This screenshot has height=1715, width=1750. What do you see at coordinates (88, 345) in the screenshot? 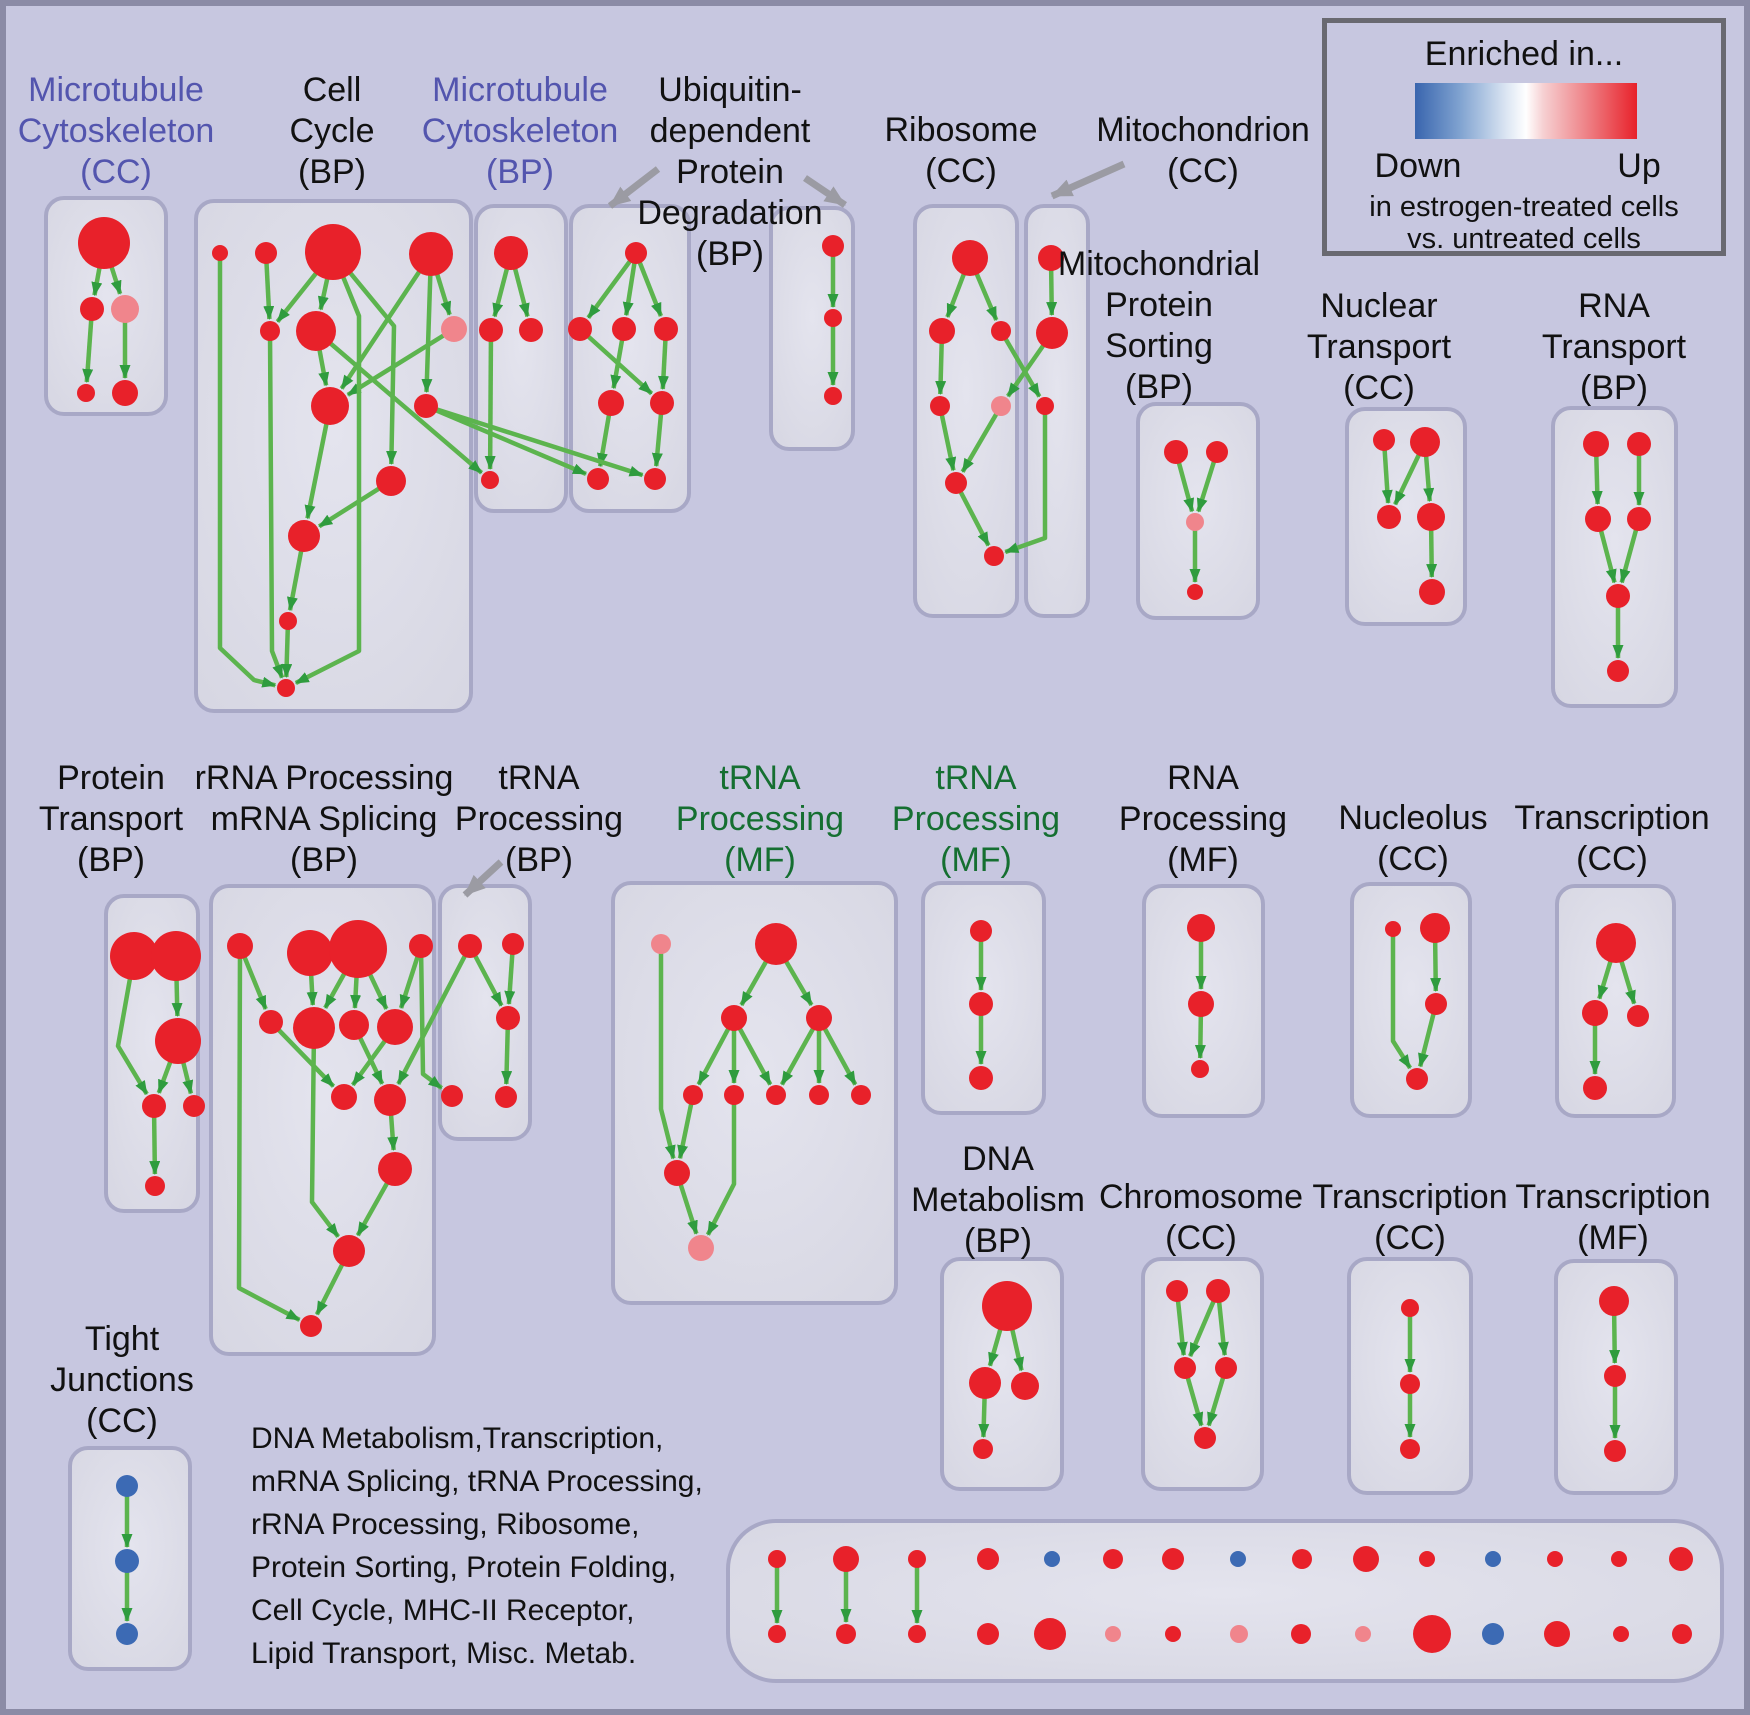
I see `edge-arrow-microtubule-cytoskeleton-cc` at bounding box center [88, 345].